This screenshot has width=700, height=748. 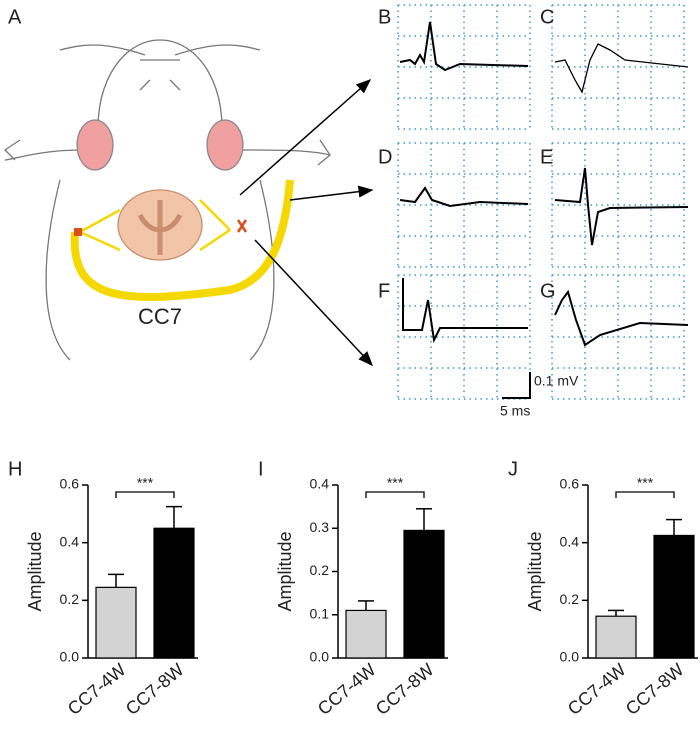 I want to click on panel-label: B, so click(x=384, y=17).